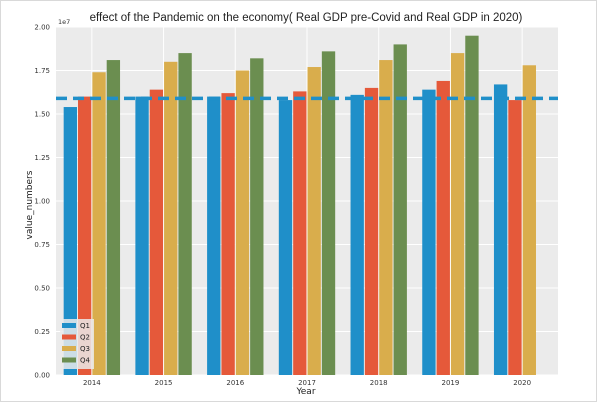 This screenshot has height=403, width=597. I want to click on bar-q4-2014, so click(113, 218).